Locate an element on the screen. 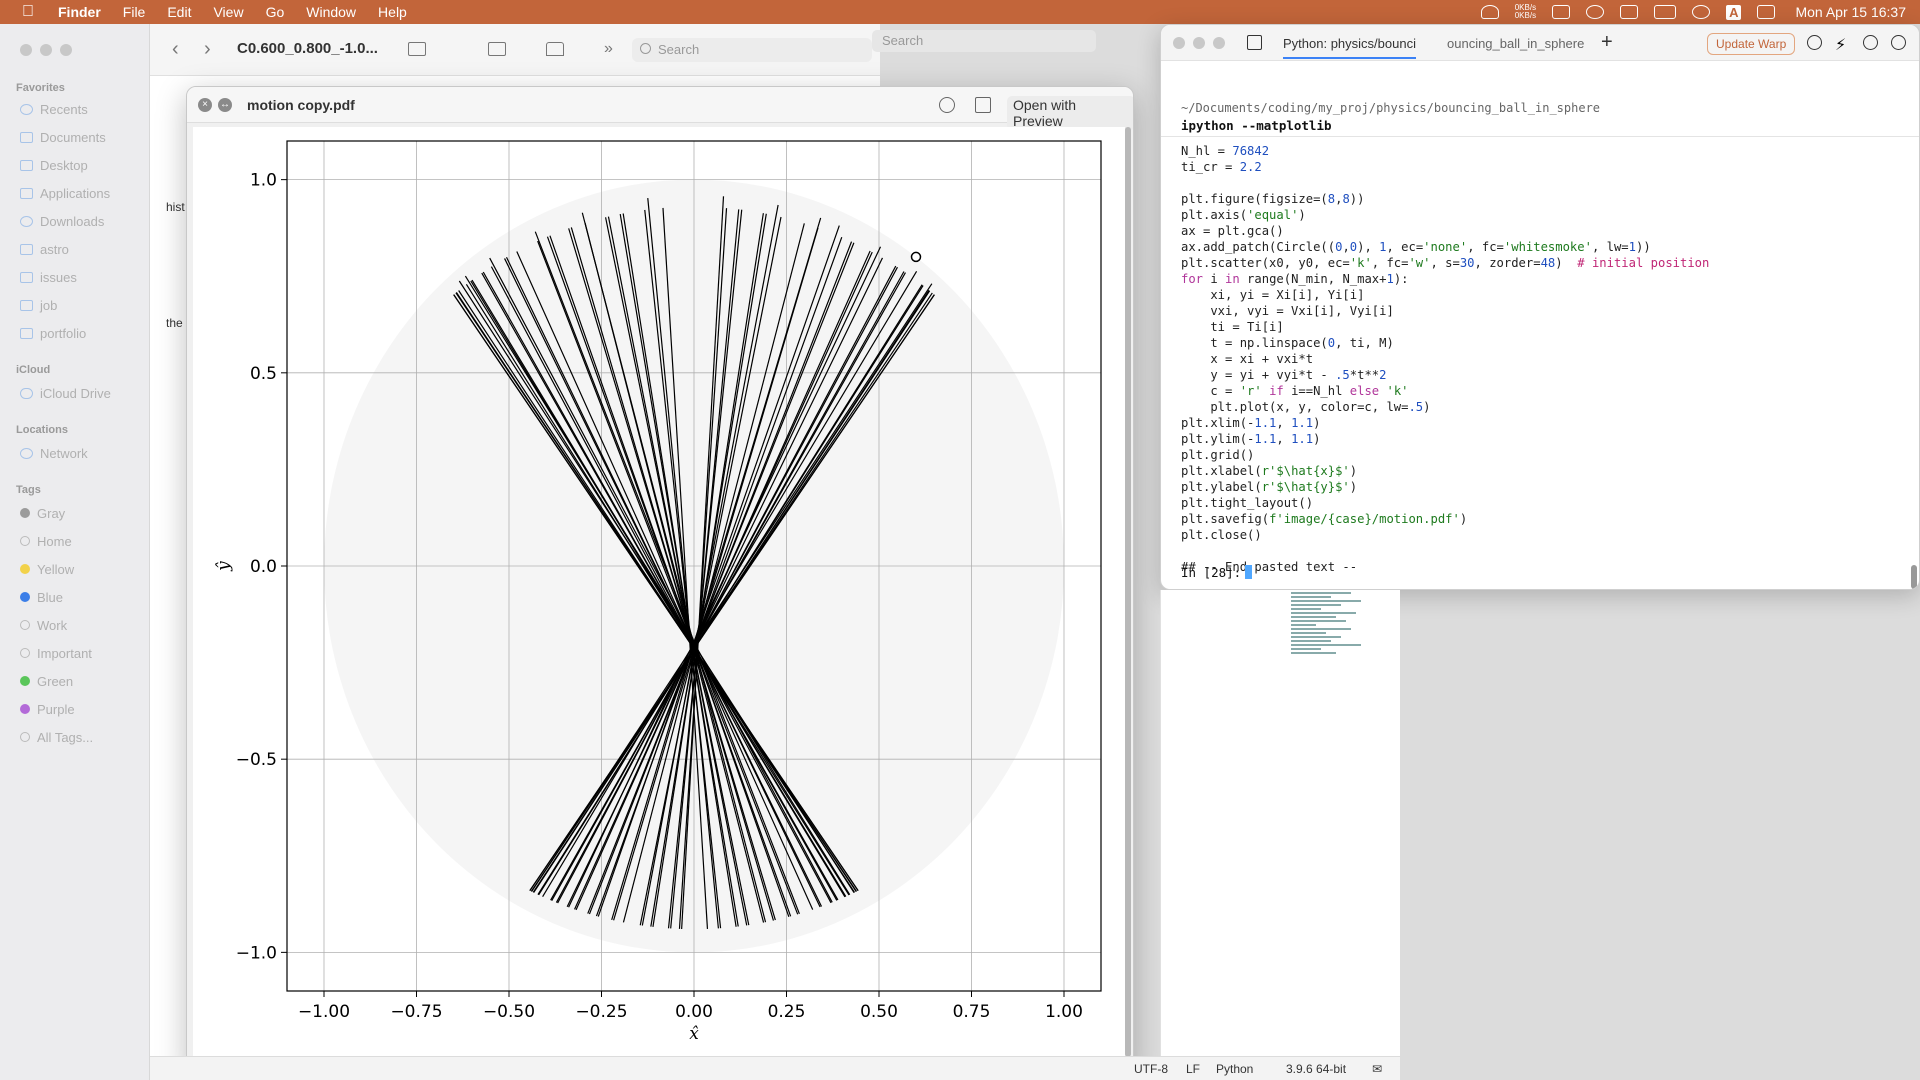  menu-window: Window is located at coordinates (331, 12).